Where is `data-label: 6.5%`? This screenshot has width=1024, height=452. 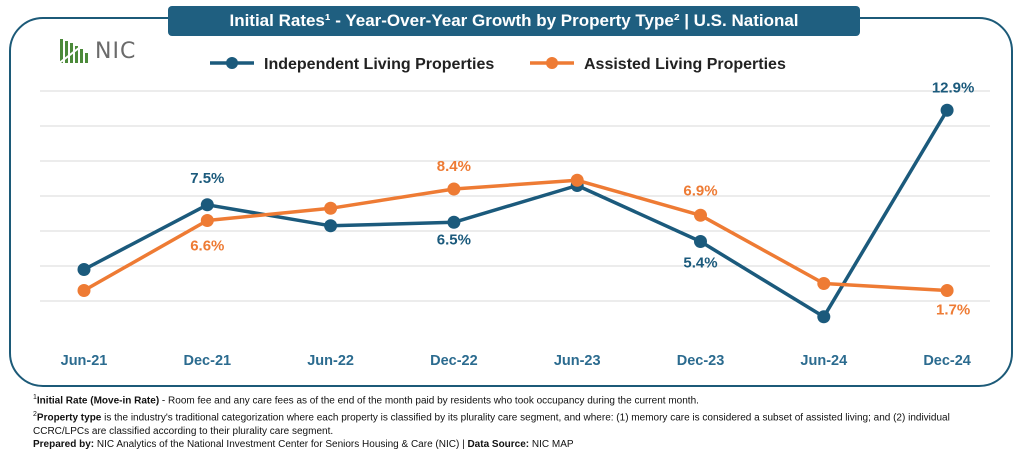
data-label: 6.5% is located at coordinates (454, 239).